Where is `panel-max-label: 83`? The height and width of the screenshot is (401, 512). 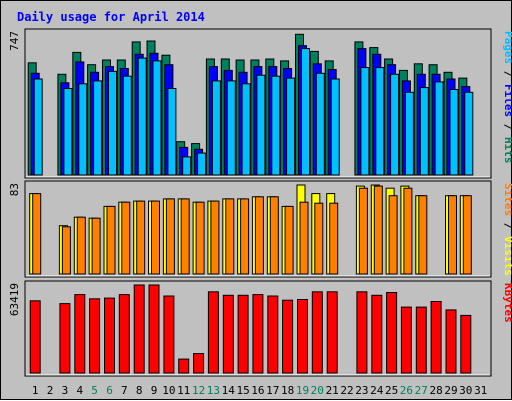 panel-max-label: 83 is located at coordinates (14, 189).